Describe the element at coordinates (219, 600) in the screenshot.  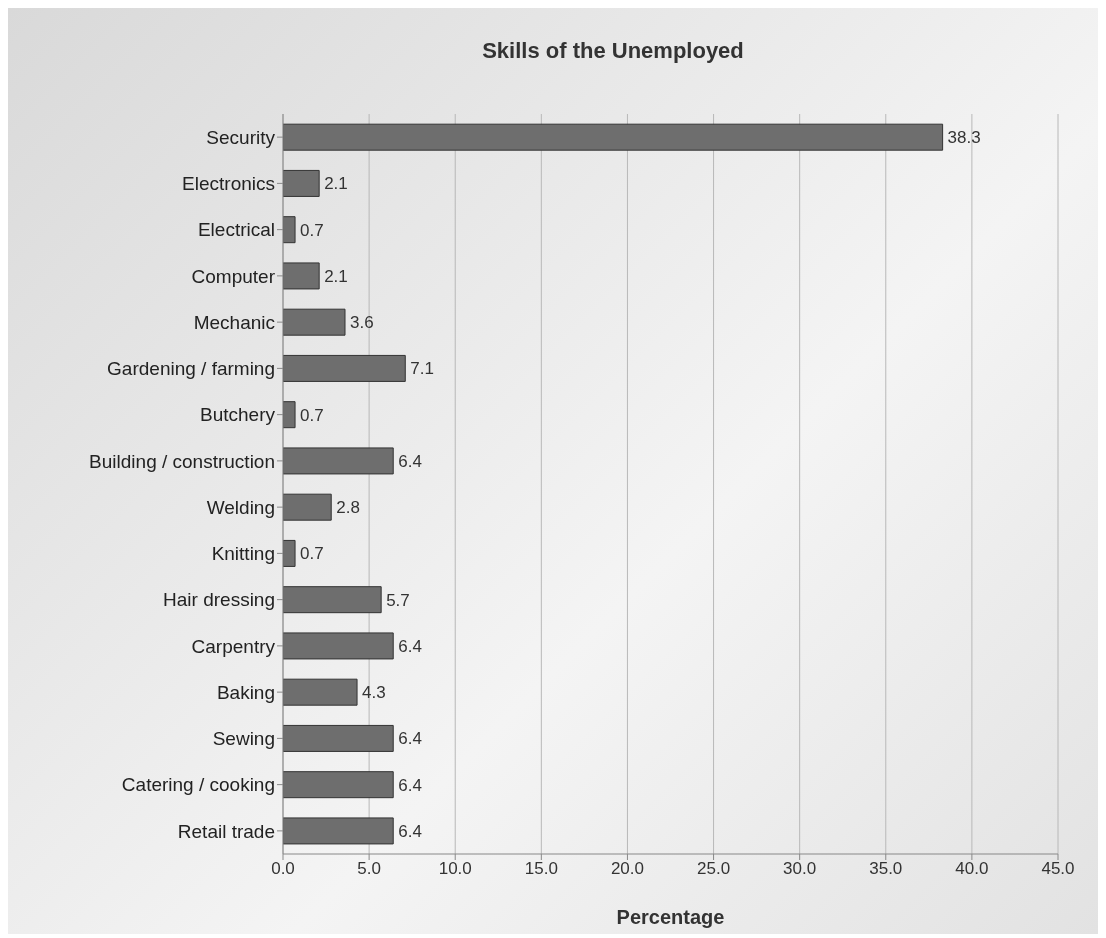
I see `y-tick-label: Hair dressing` at that location.